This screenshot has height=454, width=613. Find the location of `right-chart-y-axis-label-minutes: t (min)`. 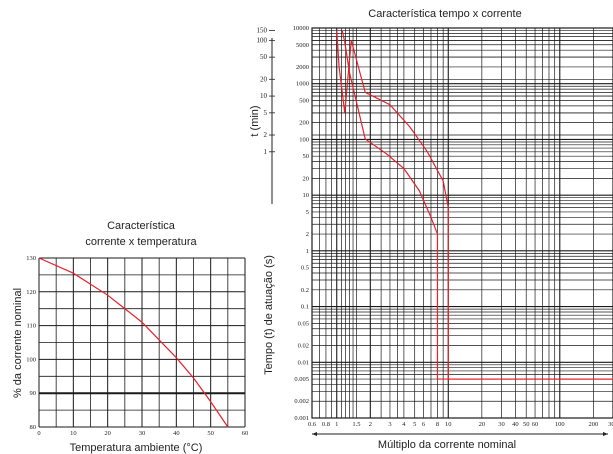

right-chart-y-axis-label-minutes: t (min) is located at coordinates (255, 120).